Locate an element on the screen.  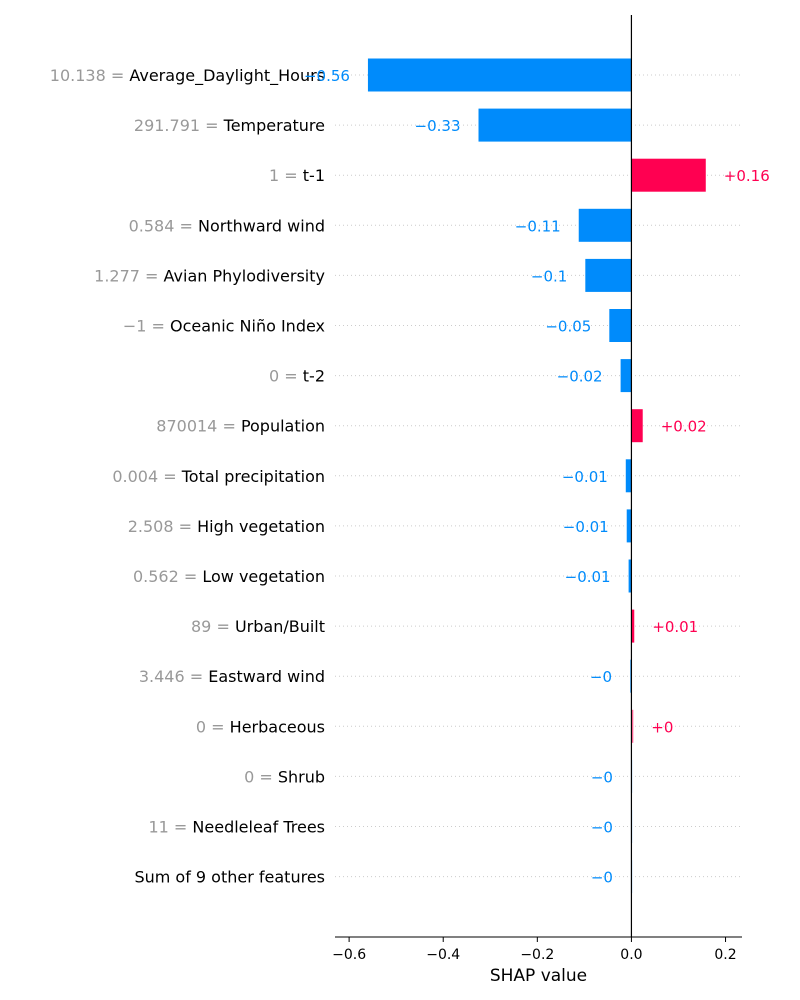
feature-value: 3.446 = is located at coordinates (173, 676).